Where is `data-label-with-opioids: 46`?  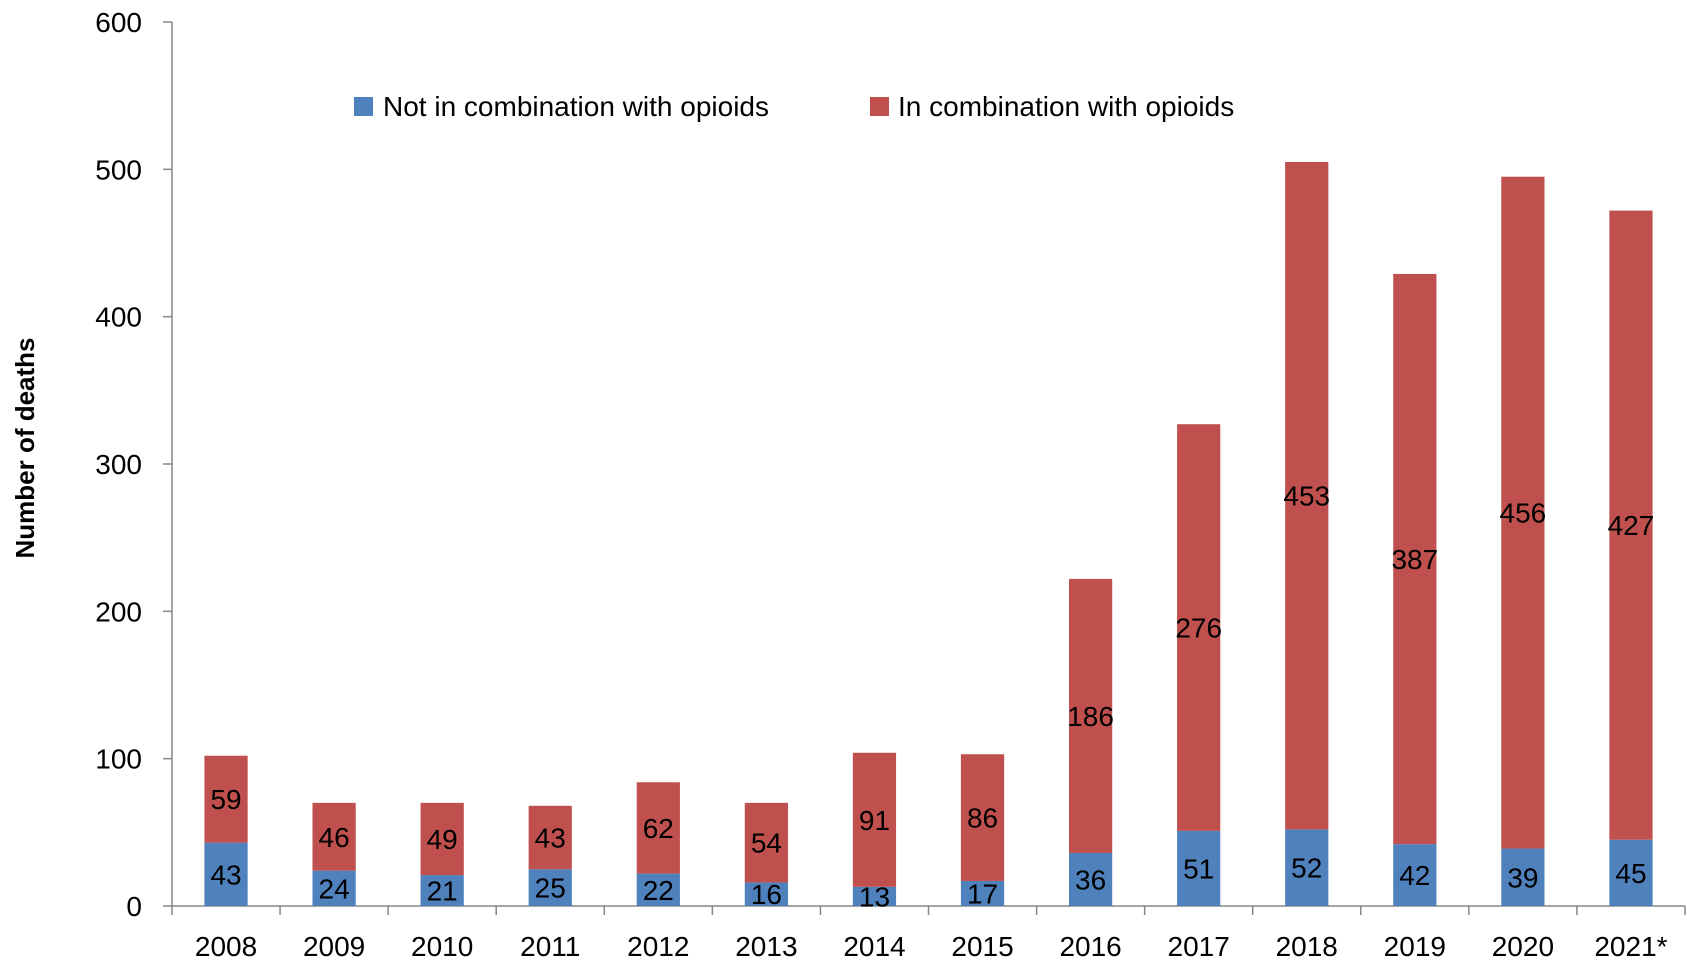 data-label-with-opioids: 46 is located at coordinates (334, 837).